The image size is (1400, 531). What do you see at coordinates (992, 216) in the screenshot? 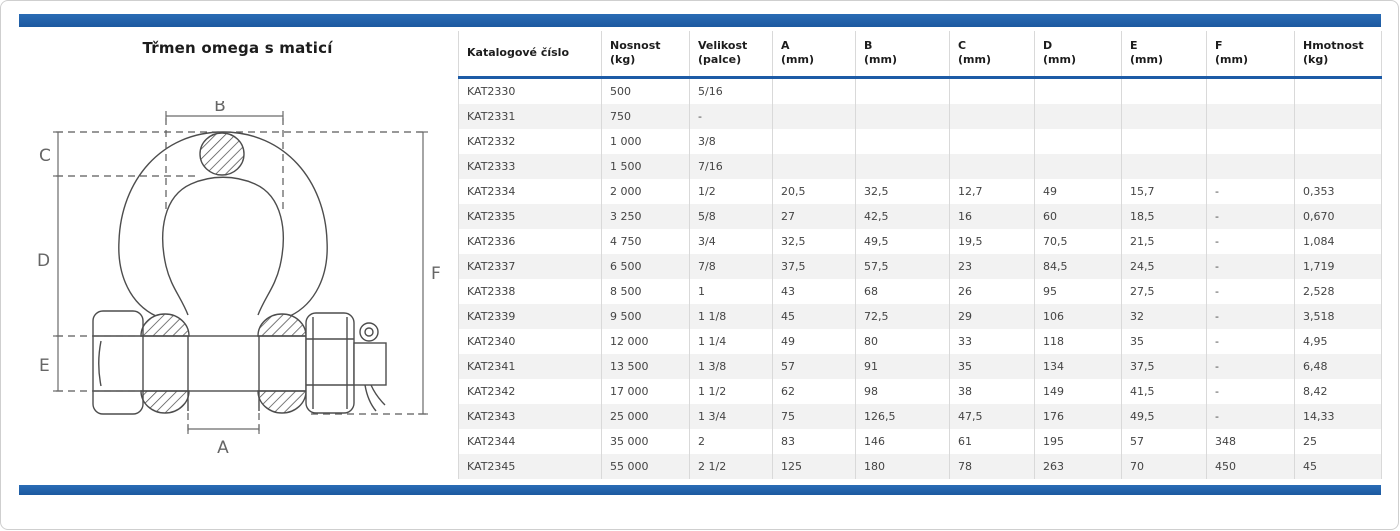
I see `table-cell: 16` at bounding box center [992, 216].